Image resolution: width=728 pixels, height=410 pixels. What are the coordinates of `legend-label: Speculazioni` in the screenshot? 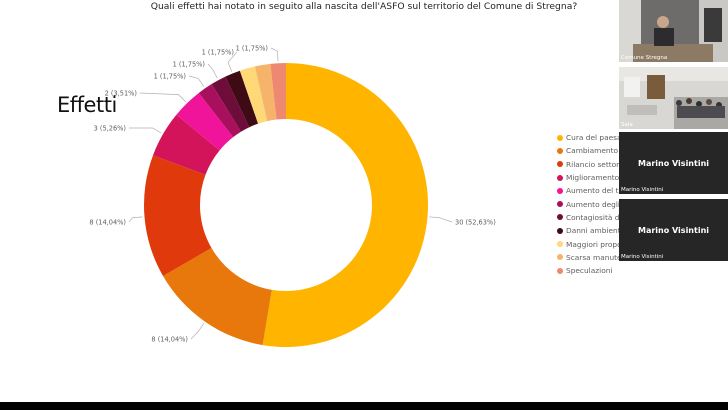 It's located at (589, 271).